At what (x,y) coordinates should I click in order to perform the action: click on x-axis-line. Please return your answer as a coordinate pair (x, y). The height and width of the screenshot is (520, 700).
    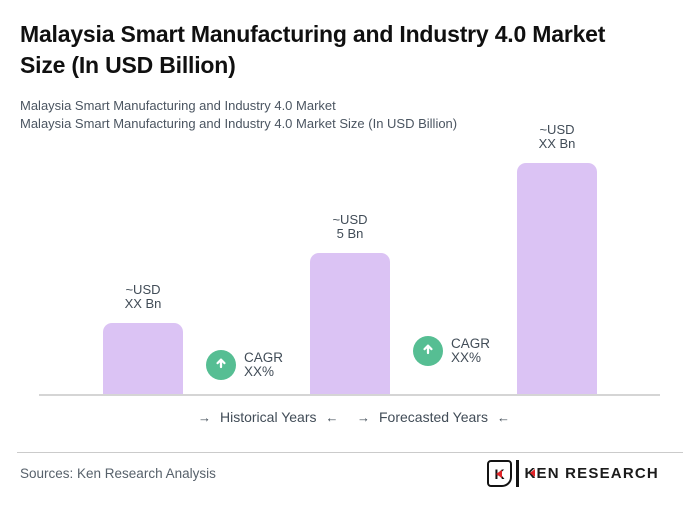
    Looking at the image, I should click on (349, 395).